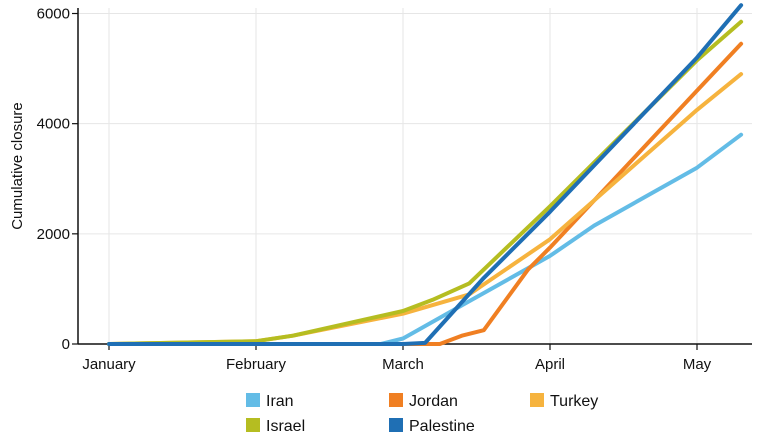  What do you see at coordinates (537, 400) in the screenshot?
I see `legend-swatch-turkey` at bounding box center [537, 400].